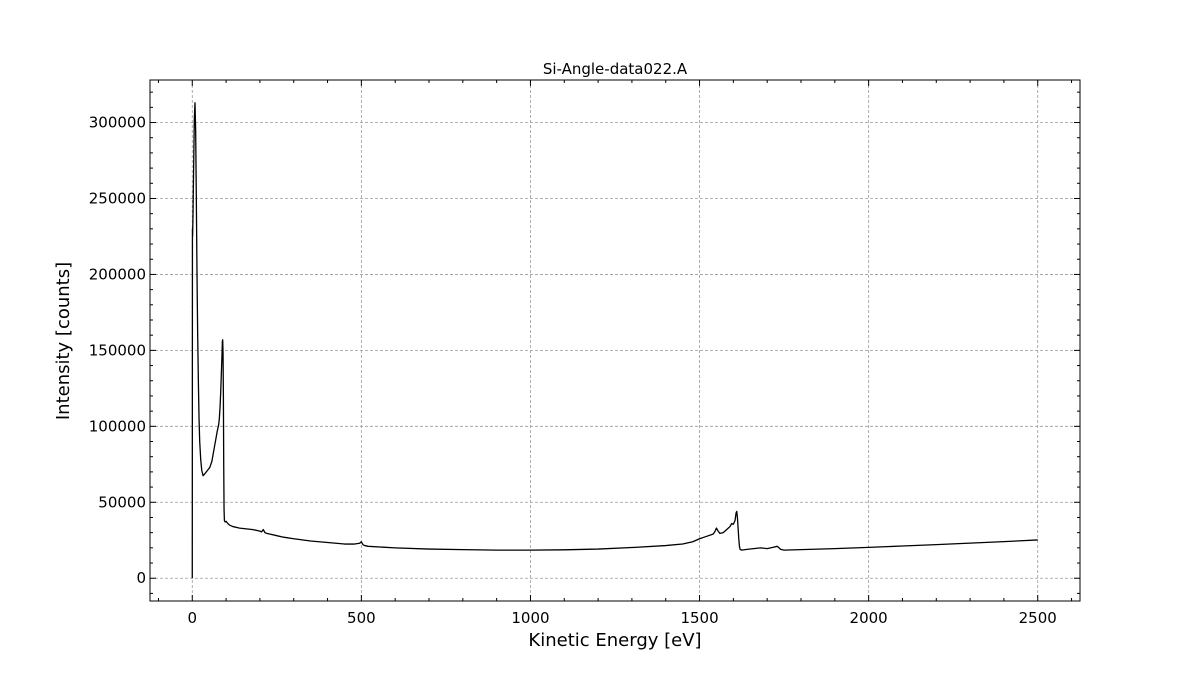 Image resolution: width=1200 pixels, height=675 pixels. What do you see at coordinates (614, 640) in the screenshot?
I see `x-axis-title: Kinetic Energy [eV]` at bounding box center [614, 640].